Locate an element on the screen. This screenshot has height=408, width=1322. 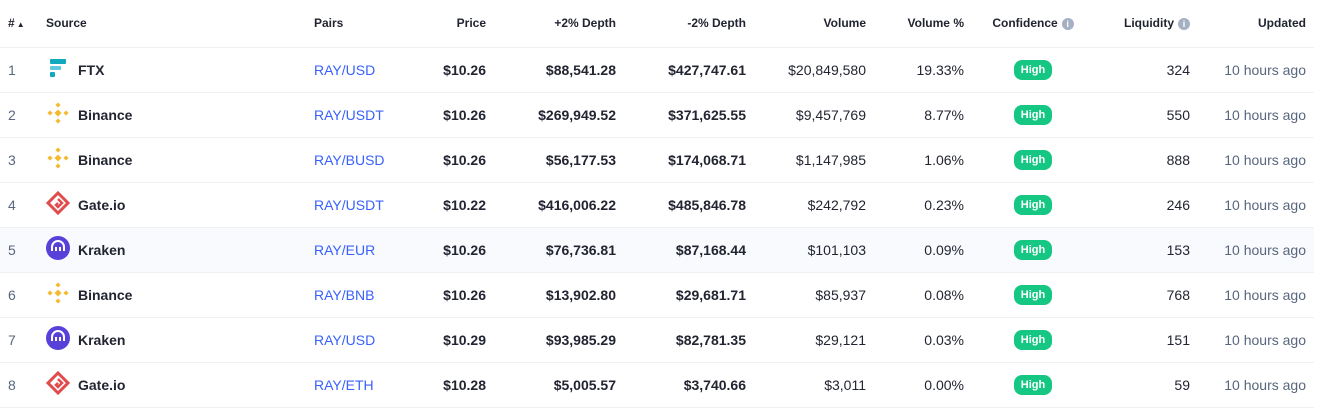
header-confidence: Confidence i is located at coordinates (1033, 23).